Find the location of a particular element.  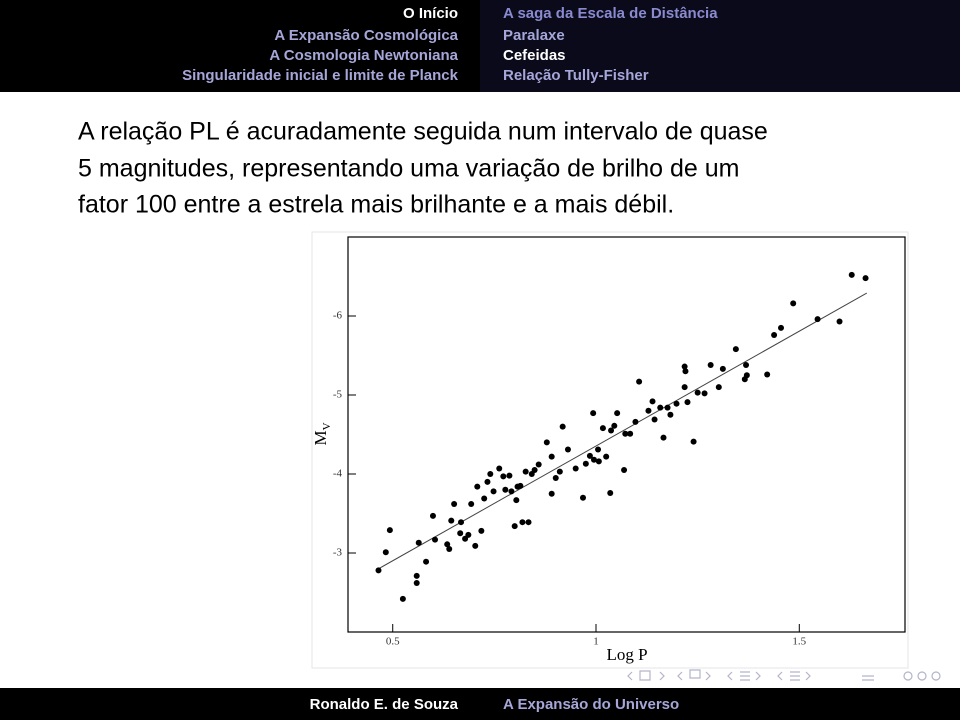

y-axis-label: MV is located at coordinates (322, 433).